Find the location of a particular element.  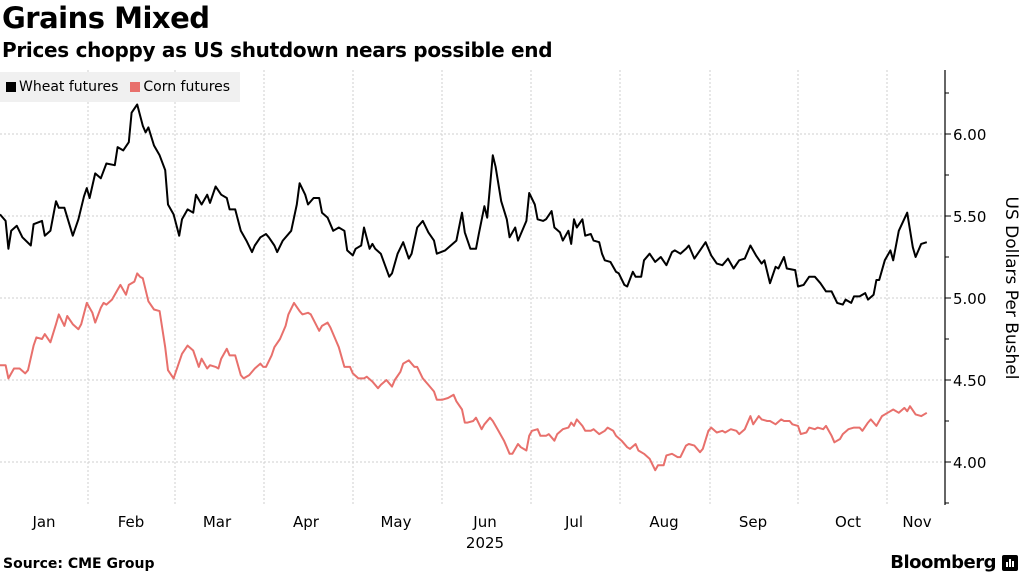

x-tick-label: Aug is located at coordinates (663, 522).